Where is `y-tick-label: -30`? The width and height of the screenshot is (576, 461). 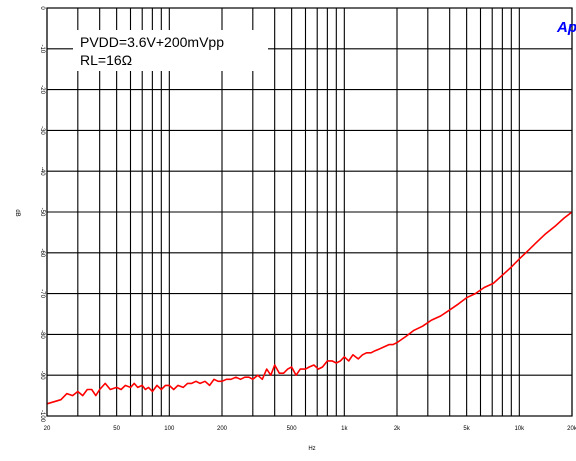
y-tick-label: -30 is located at coordinates (42, 130).